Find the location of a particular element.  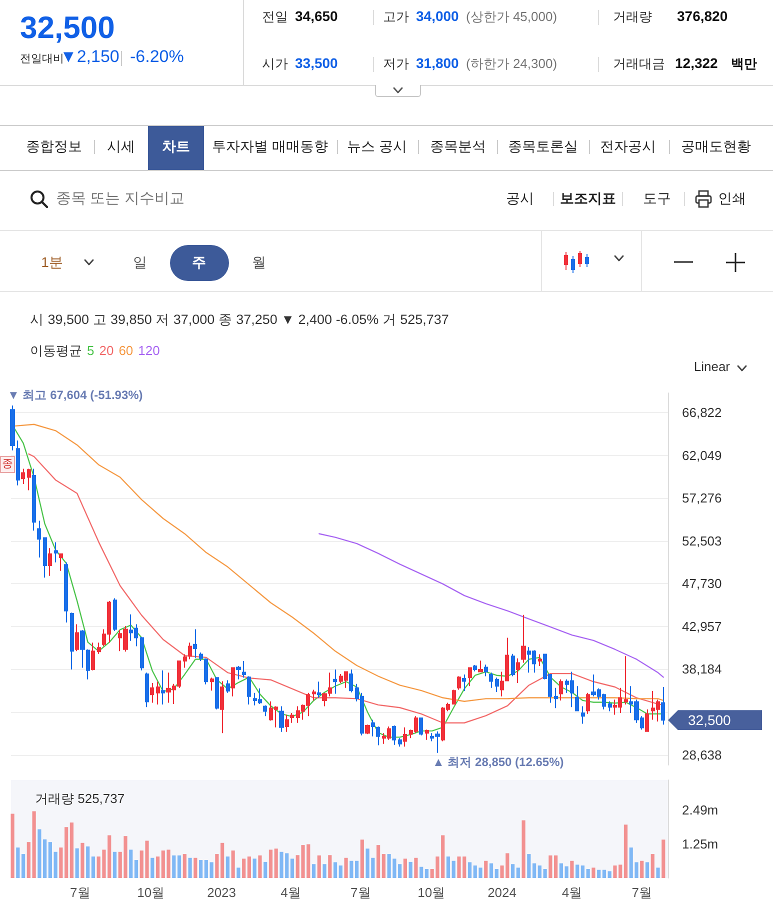

text: 백만 is located at coordinates (744, 64).